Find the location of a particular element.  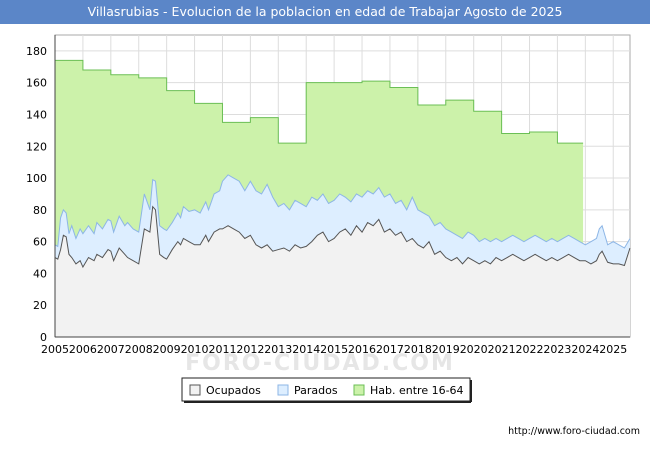

x-tick-label-11: 2016 is located at coordinates (362, 349).